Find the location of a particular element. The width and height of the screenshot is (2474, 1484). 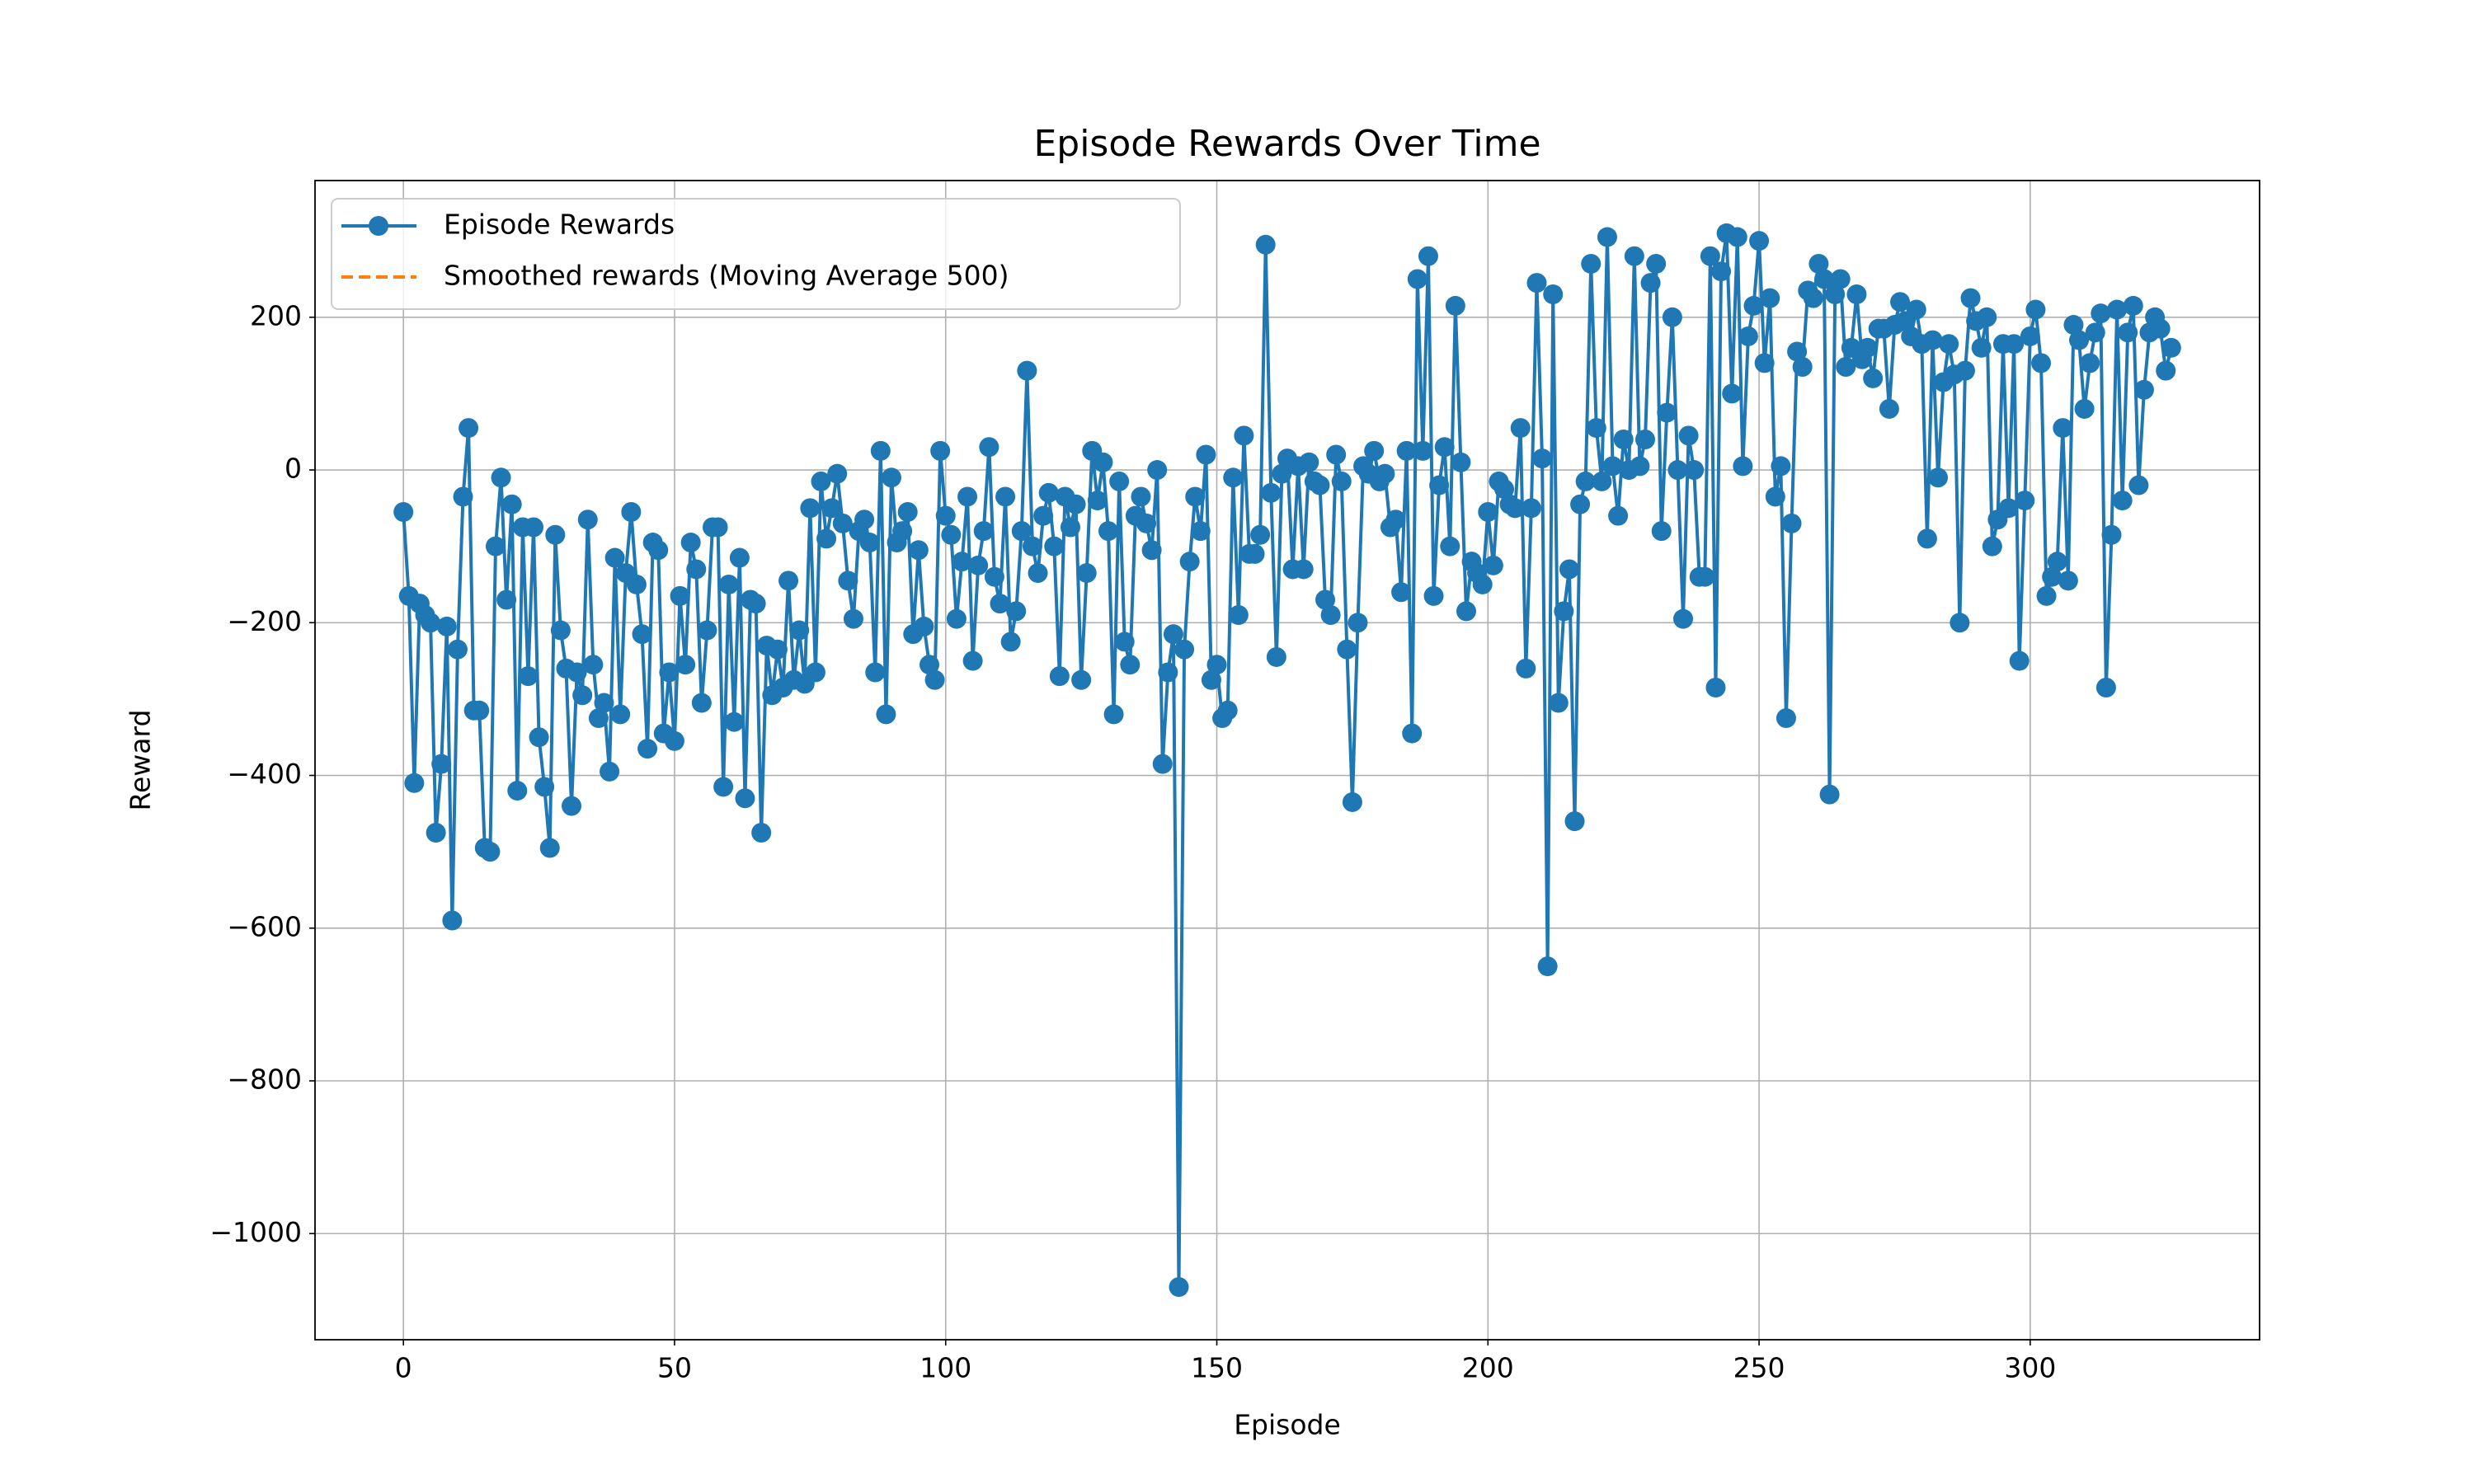

chart-title: Episode Rewards Over Time is located at coordinates (1286, 144).